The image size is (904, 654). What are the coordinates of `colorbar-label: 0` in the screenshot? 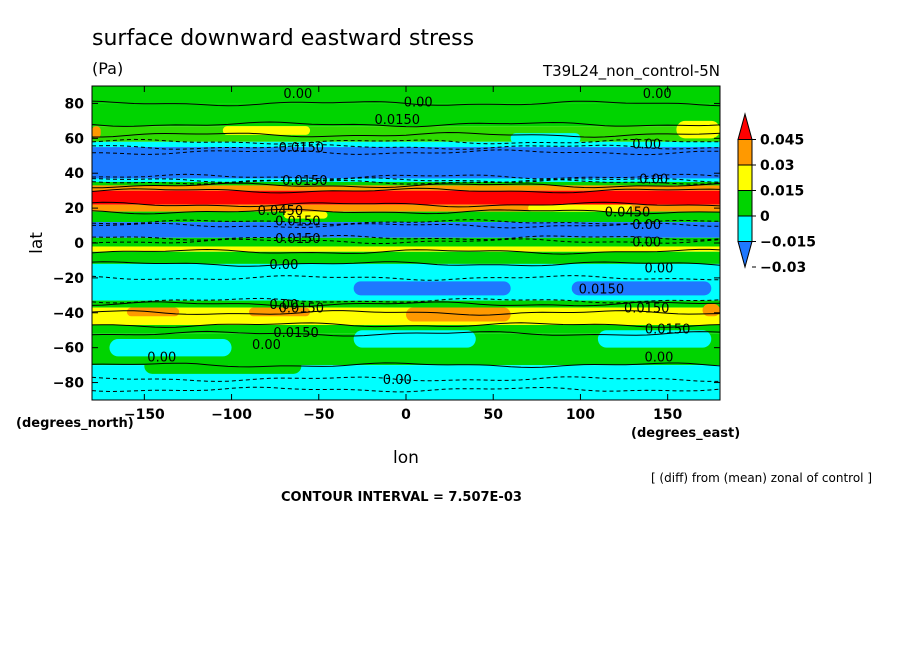 It's located at (765, 217).